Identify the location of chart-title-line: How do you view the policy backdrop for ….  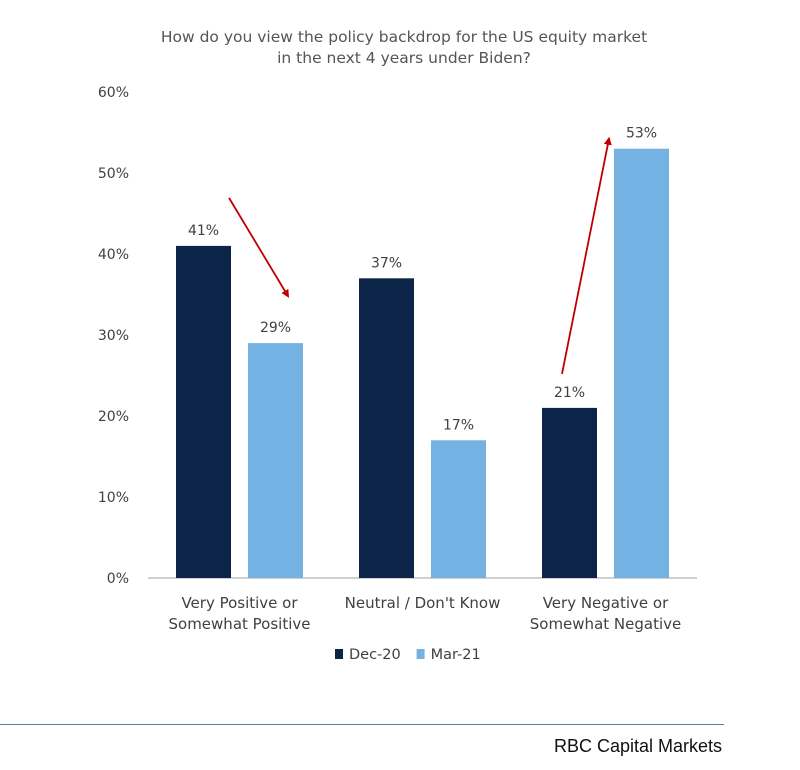
(404, 37).